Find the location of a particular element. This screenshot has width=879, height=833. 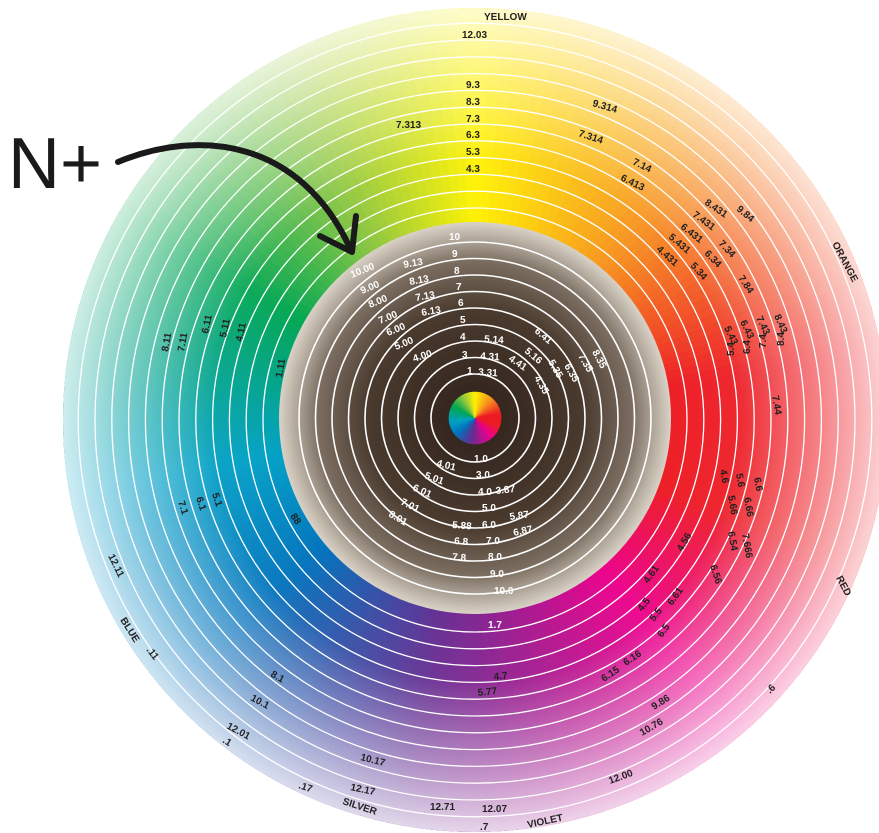

outer-label: 5.6 is located at coordinates (739, 481).